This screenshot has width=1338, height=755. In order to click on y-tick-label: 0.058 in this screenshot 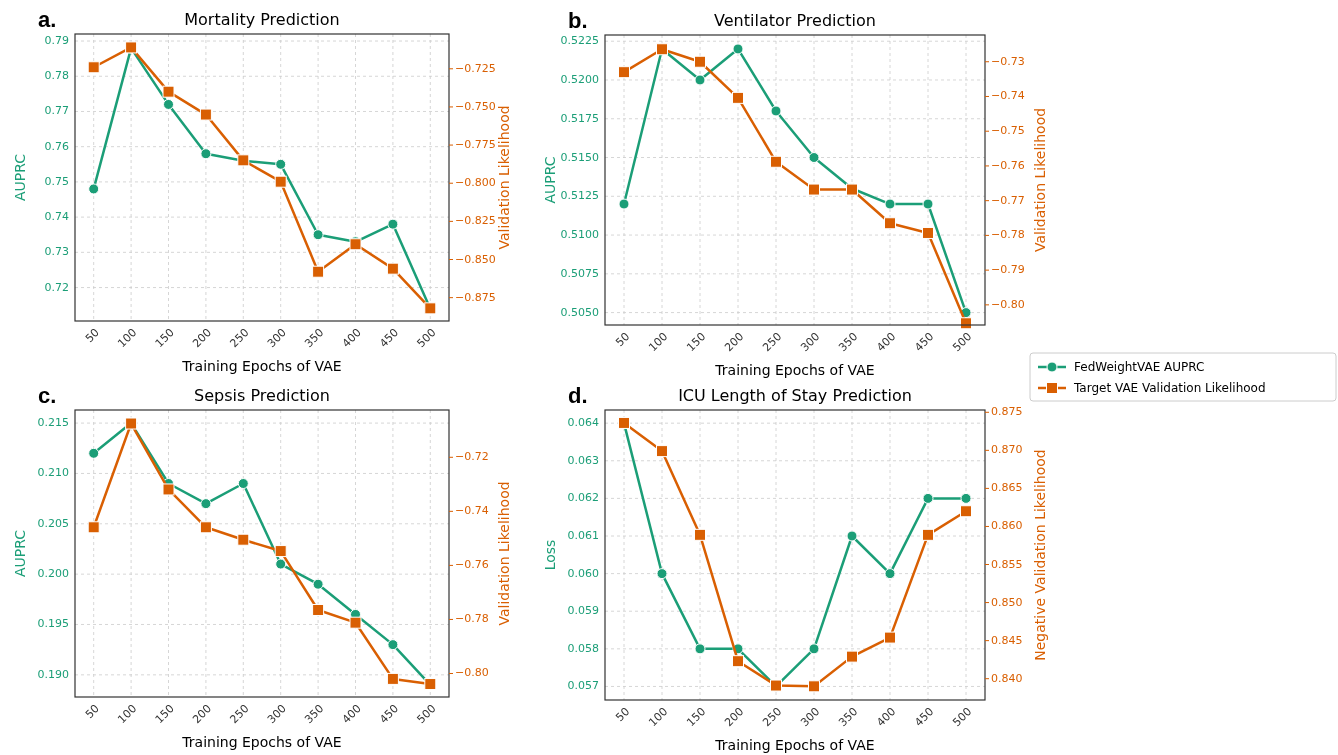, I will do `click(583, 648)`.